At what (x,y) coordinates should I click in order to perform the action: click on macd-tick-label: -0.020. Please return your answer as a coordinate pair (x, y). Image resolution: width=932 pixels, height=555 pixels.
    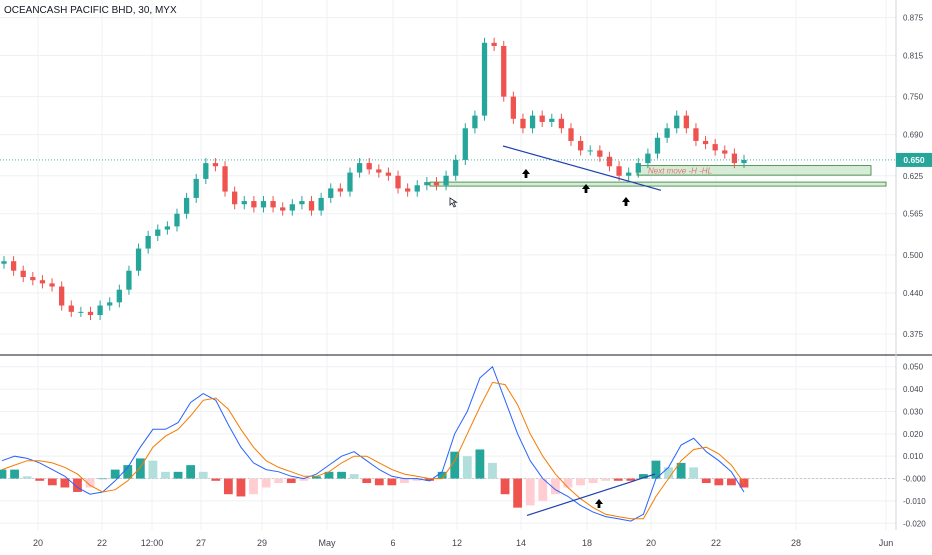
    Looking at the image, I should click on (914, 523).